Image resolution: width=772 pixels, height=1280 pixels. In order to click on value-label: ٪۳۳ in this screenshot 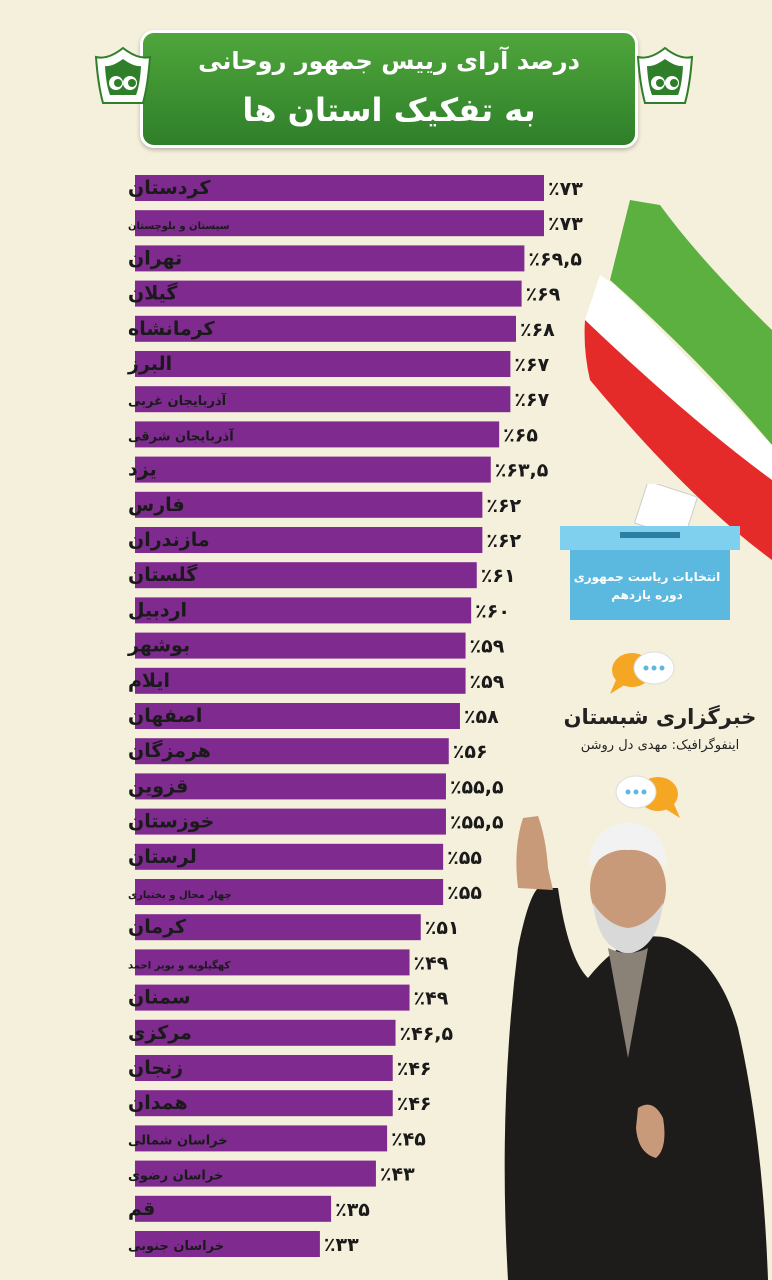, I will do `click(341, 1245)`.